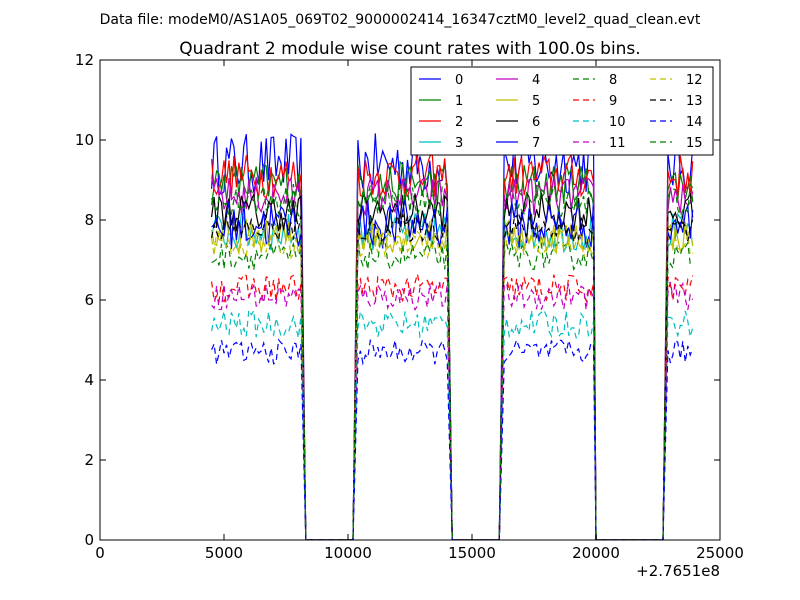 The height and width of the screenshot is (600, 800). I want to click on y-tick-label: 12, so click(84, 60).